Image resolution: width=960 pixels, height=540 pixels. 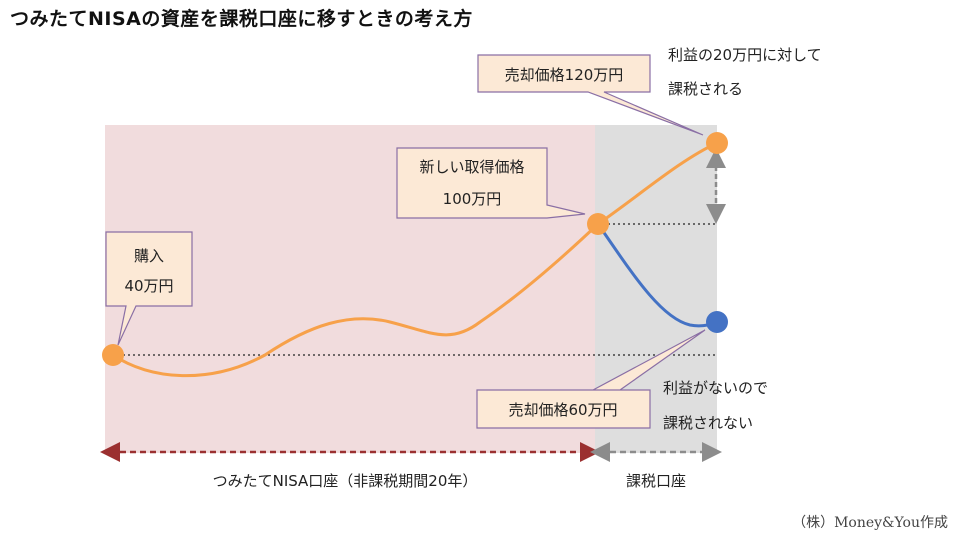 I want to click on purchase-callout: 購入 40万円, so click(x=149, y=288).